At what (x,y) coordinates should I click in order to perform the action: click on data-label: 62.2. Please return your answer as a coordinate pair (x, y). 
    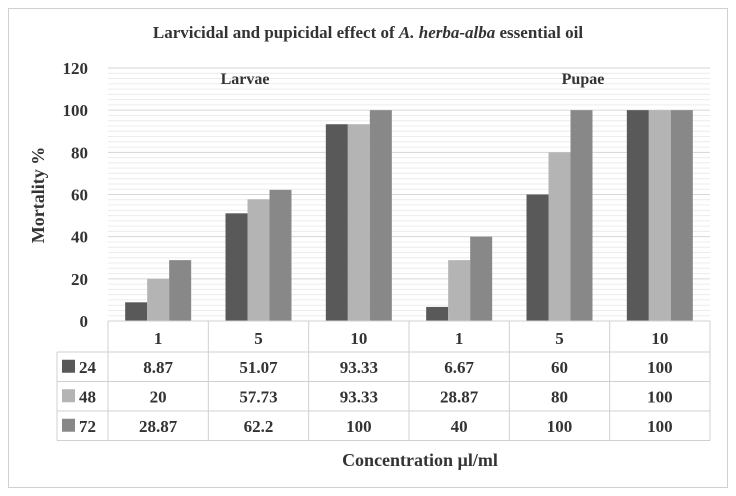
    Looking at the image, I should click on (259, 426).